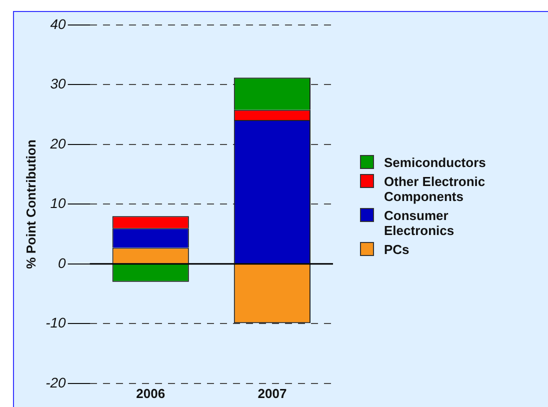  Describe the element at coordinates (56, 322) in the screenshot. I see `y-tick-label: -10` at that location.